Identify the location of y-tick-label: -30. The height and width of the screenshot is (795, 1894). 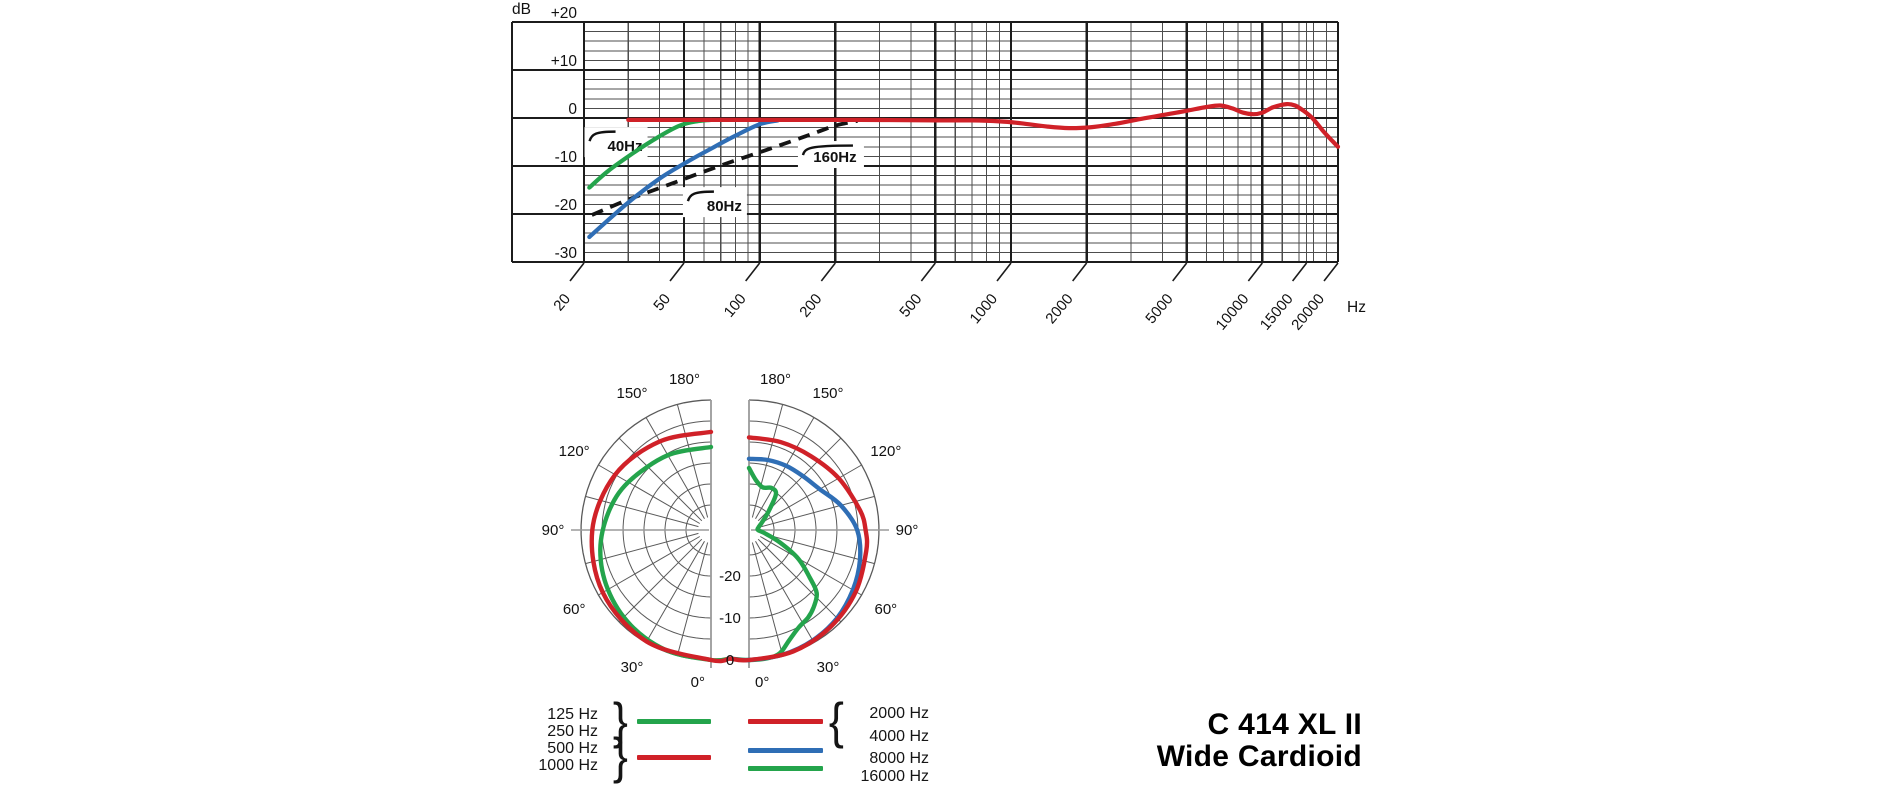
(566, 253).